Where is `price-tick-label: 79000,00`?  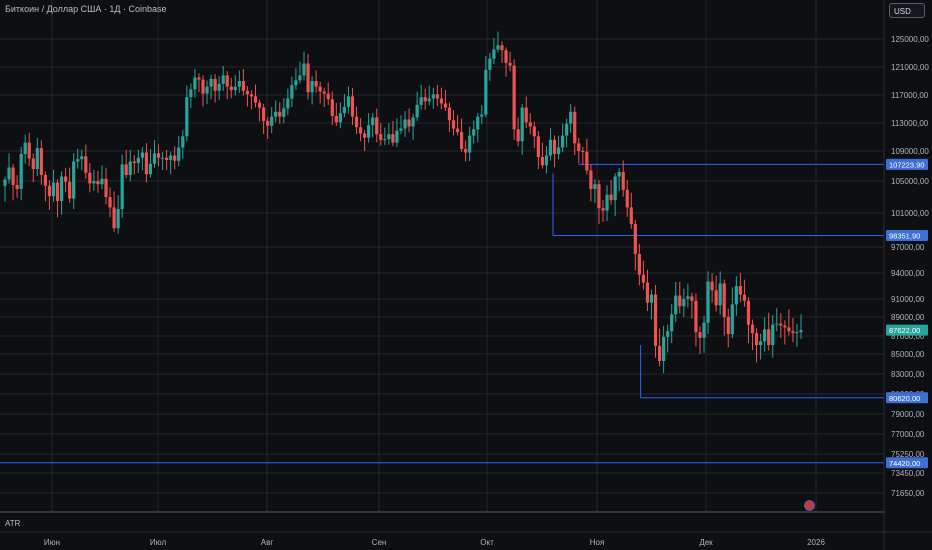 price-tick-label: 79000,00 is located at coordinates (908, 414).